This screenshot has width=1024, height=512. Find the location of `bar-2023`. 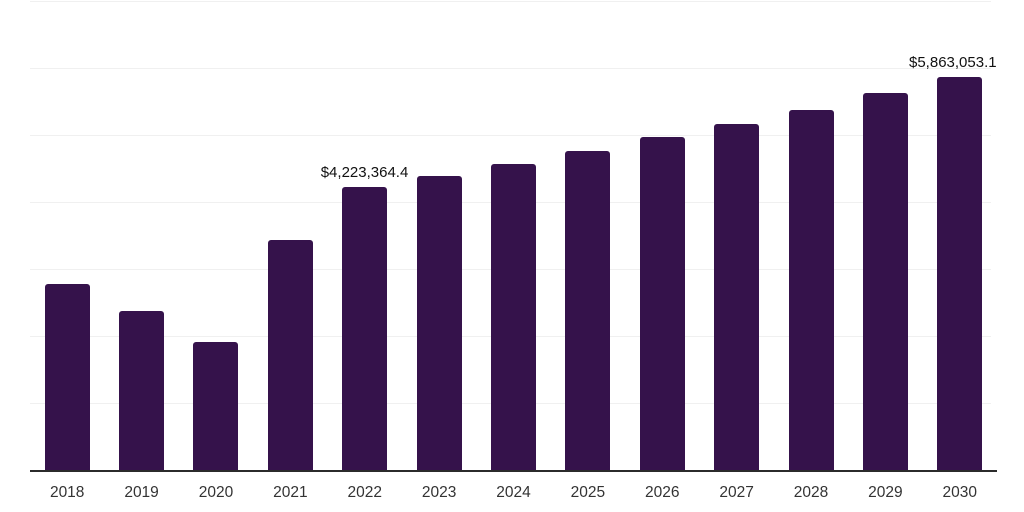

bar-2023 is located at coordinates (439, 322).